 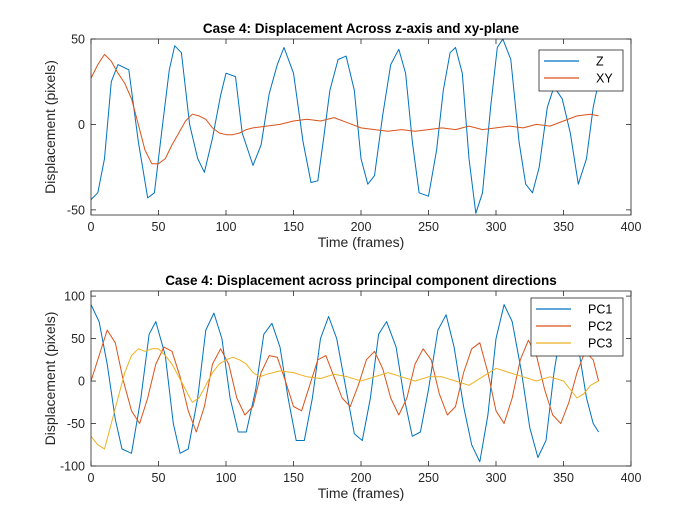 I want to click on chart-1-xtick-label: 200, so click(x=361, y=227).